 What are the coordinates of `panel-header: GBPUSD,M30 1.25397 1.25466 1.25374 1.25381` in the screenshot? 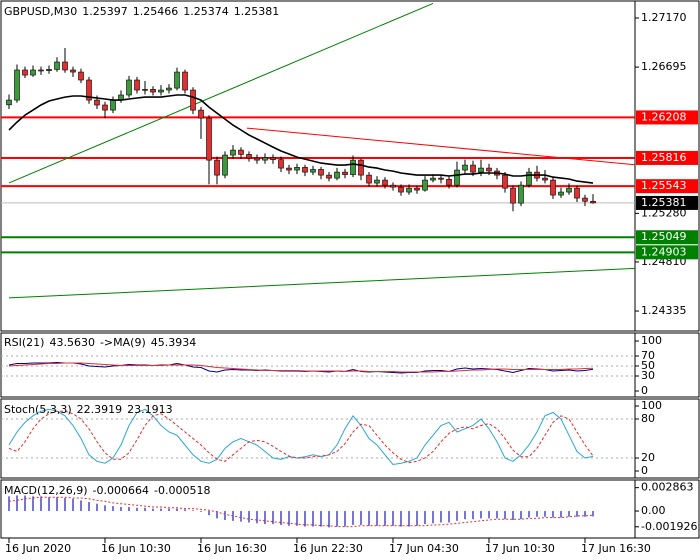 It's located at (141, 11).